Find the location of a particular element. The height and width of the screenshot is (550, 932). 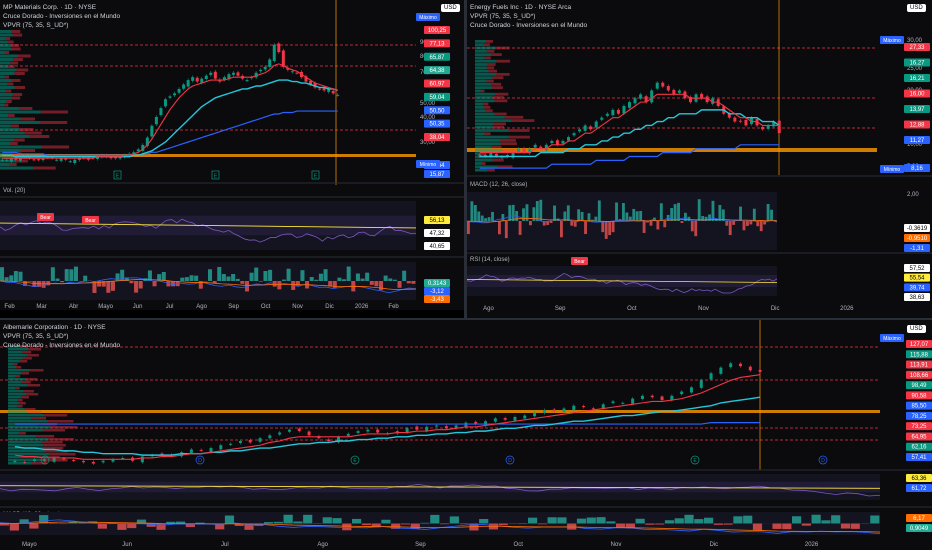

alb-price-tag is located at coordinates (919, 446).